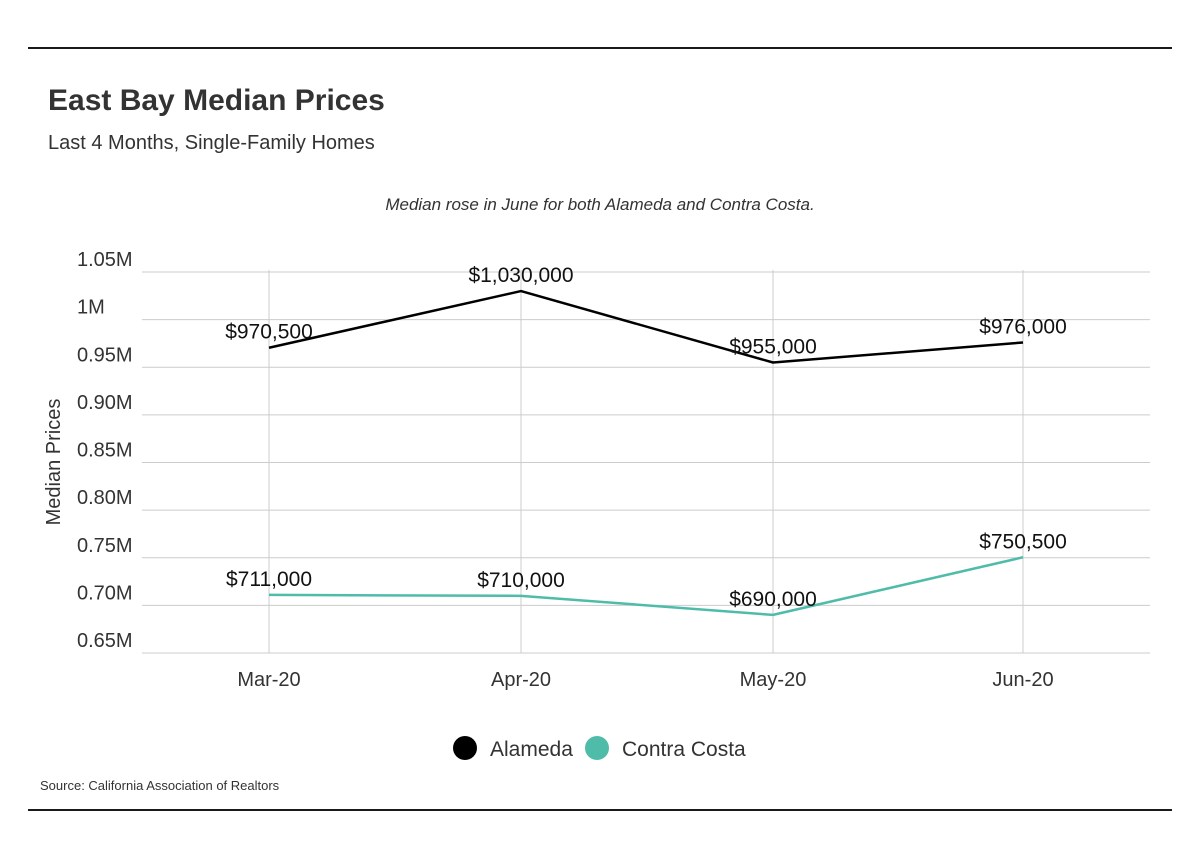  I want to click on y-axis-label: Median Prices, so click(54, 462).